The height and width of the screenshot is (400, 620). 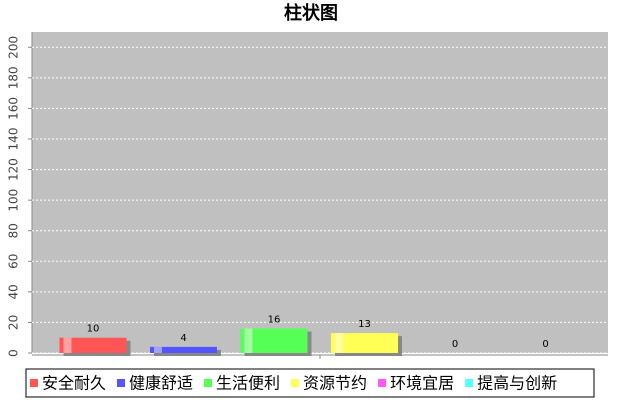 I want to click on y-tick-label: 0, so click(x=14, y=353).